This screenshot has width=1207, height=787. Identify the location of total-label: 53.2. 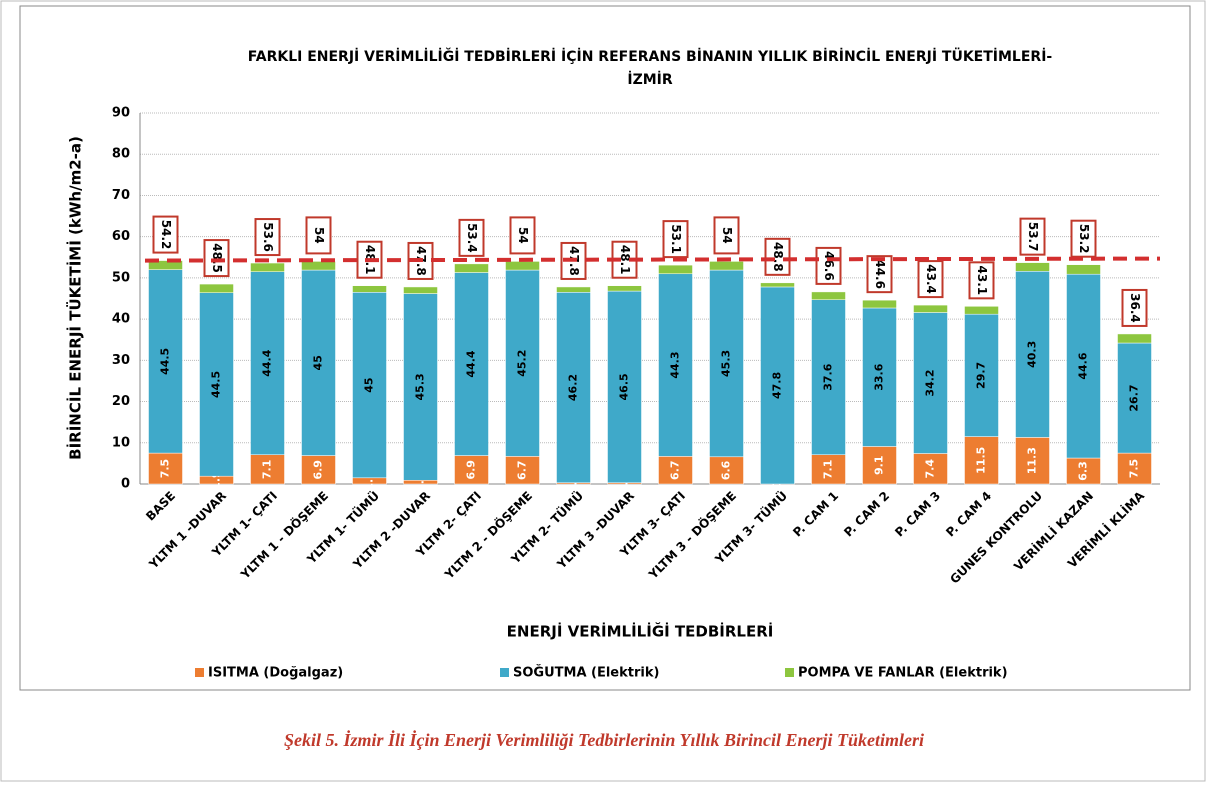
(1084, 239).